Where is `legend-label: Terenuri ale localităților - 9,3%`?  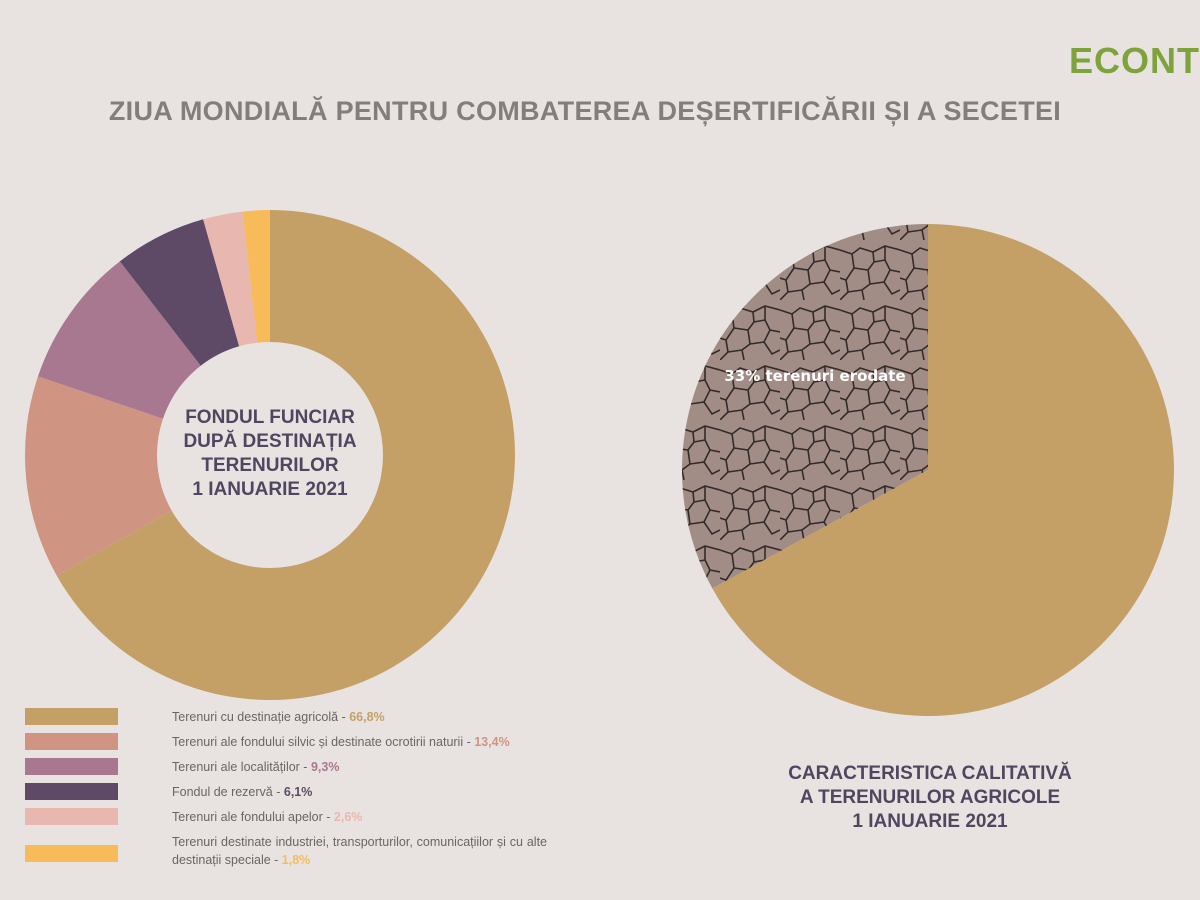 legend-label: Terenuri ale localităților - 9,3% is located at coordinates (359, 767).